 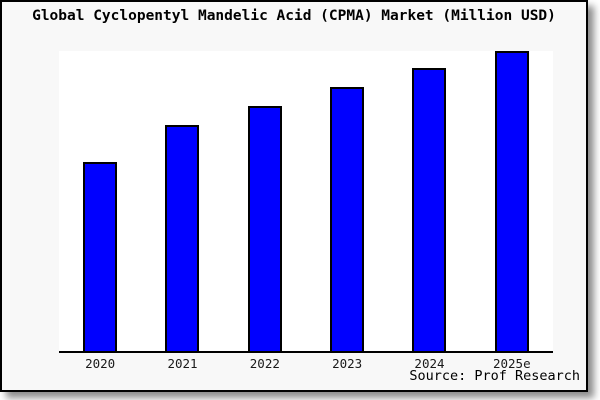 I want to click on bar-2023, so click(x=347, y=219).